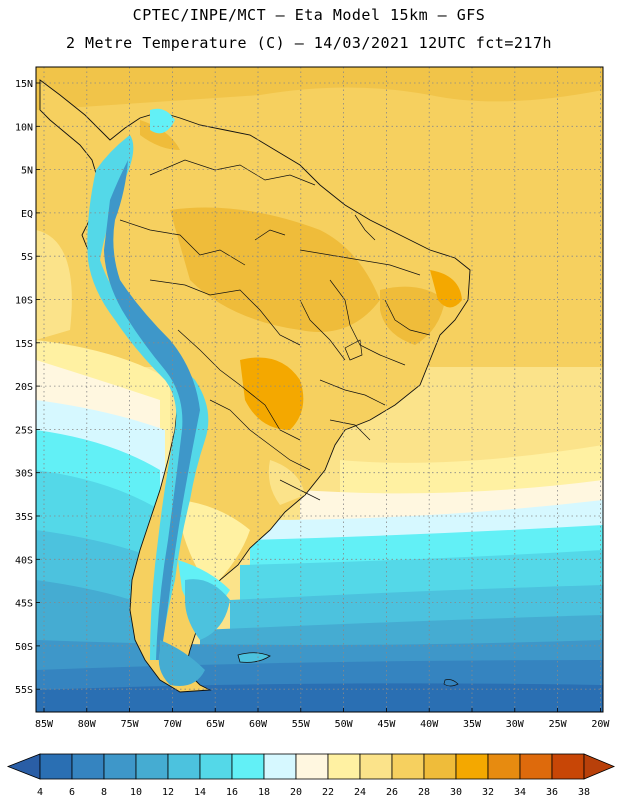 The height and width of the screenshot is (800, 618). Describe the element at coordinates (27, 171) in the screenshot. I see `lat-label-5n: 5N` at that location.